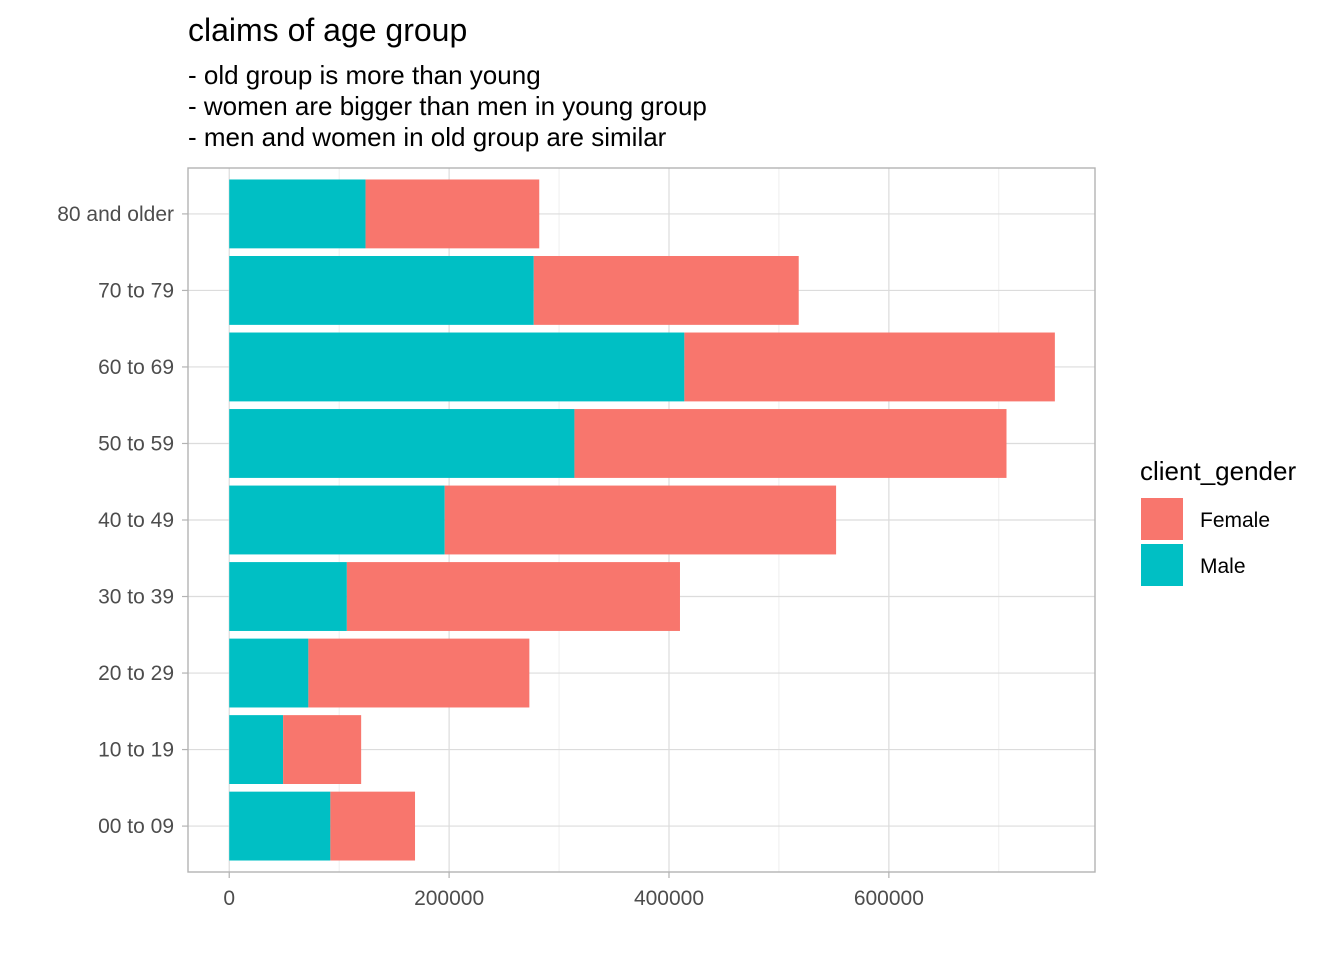 The height and width of the screenshot is (960, 1344). Describe the element at coordinates (136, 673) in the screenshot. I see `y-tick-label: 20 to 29` at that location.